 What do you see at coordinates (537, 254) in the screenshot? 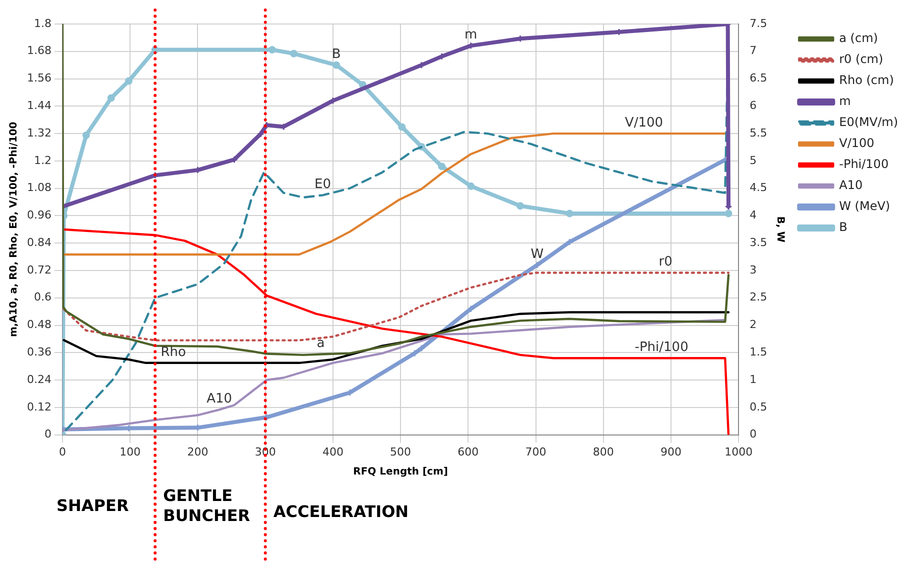
I see `annotation: W` at bounding box center [537, 254].